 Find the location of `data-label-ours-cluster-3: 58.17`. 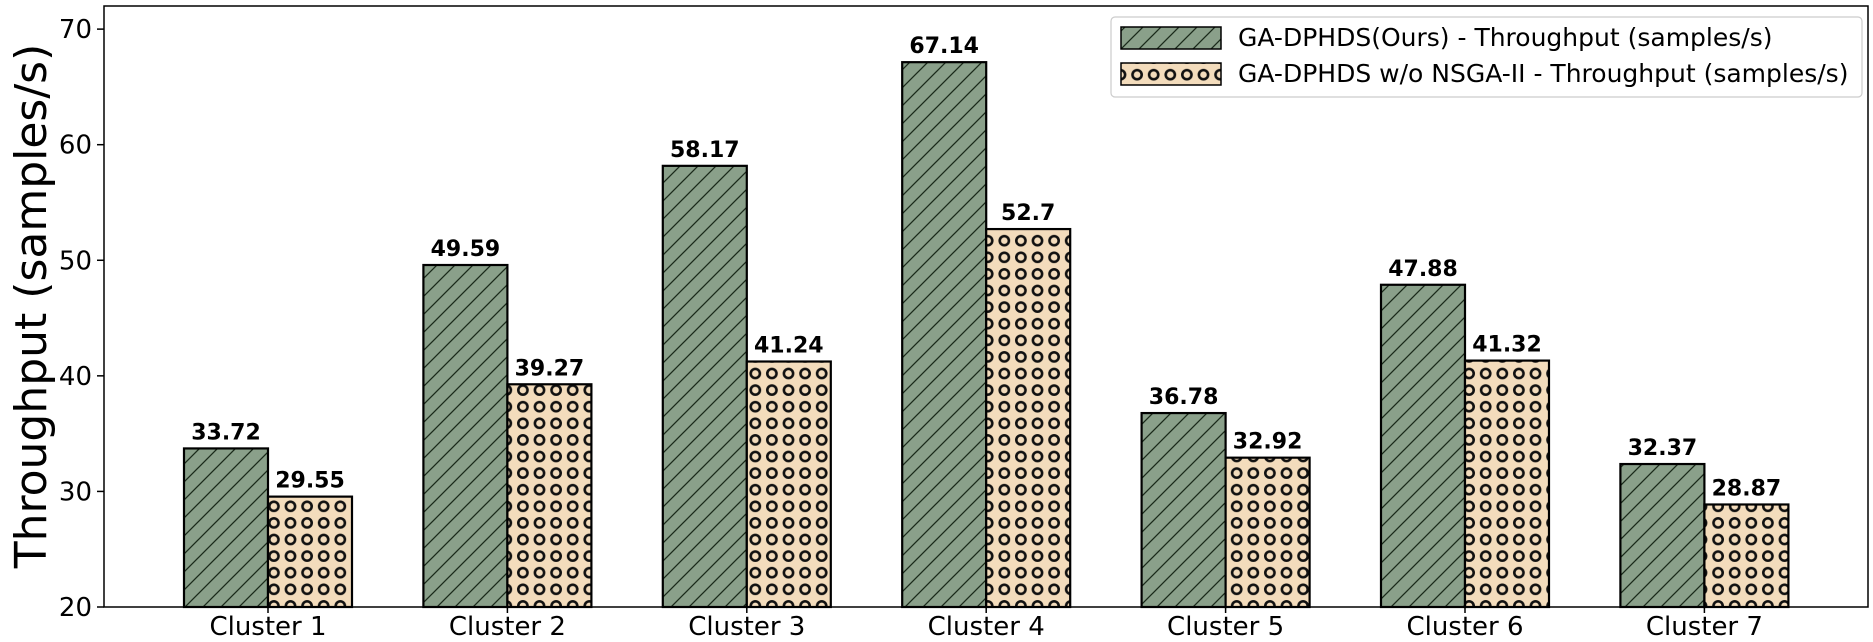

data-label-ours-cluster-3: 58.17 is located at coordinates (705, 150).